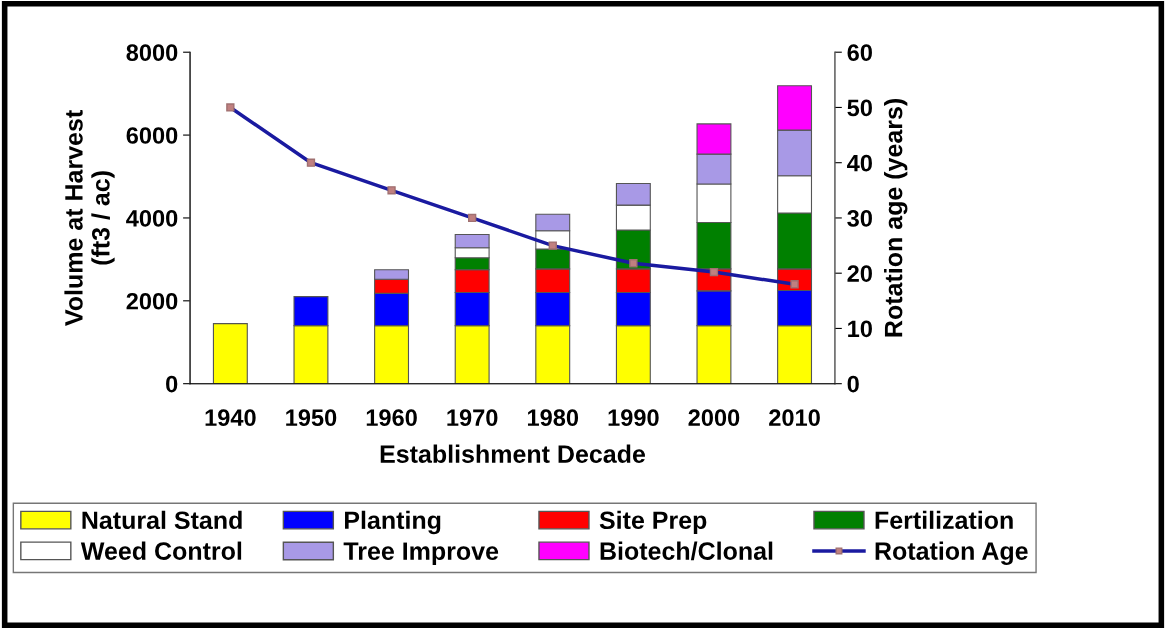  What do you see at coordinates (859, 163) in the screenshot?
I see `y2-tick-label: 40` at bounding box center [859, 163].